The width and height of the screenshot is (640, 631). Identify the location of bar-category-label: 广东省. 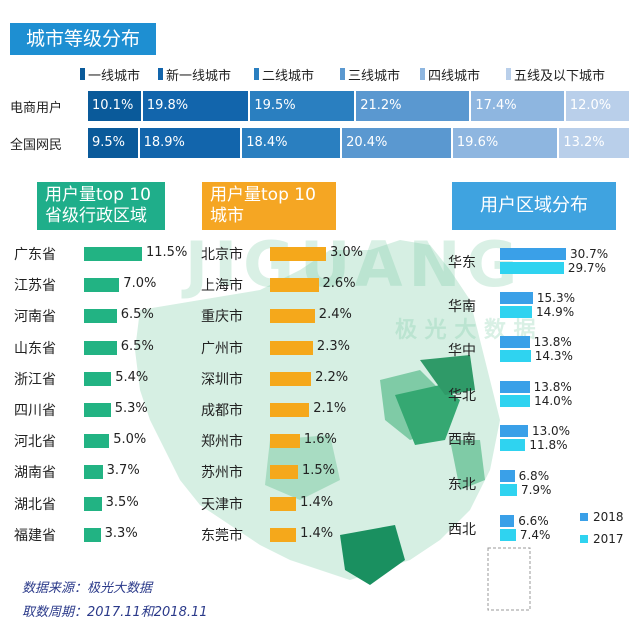
(35, 255).